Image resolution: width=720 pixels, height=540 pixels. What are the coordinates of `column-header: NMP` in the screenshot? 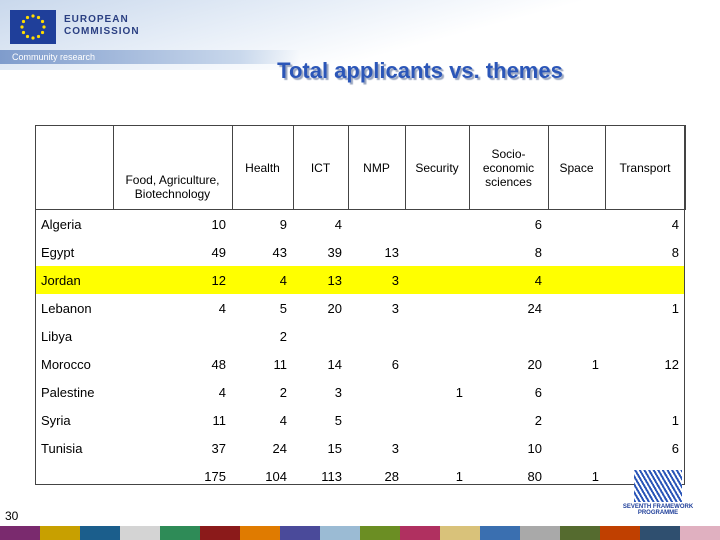 It's located at (376, 167).